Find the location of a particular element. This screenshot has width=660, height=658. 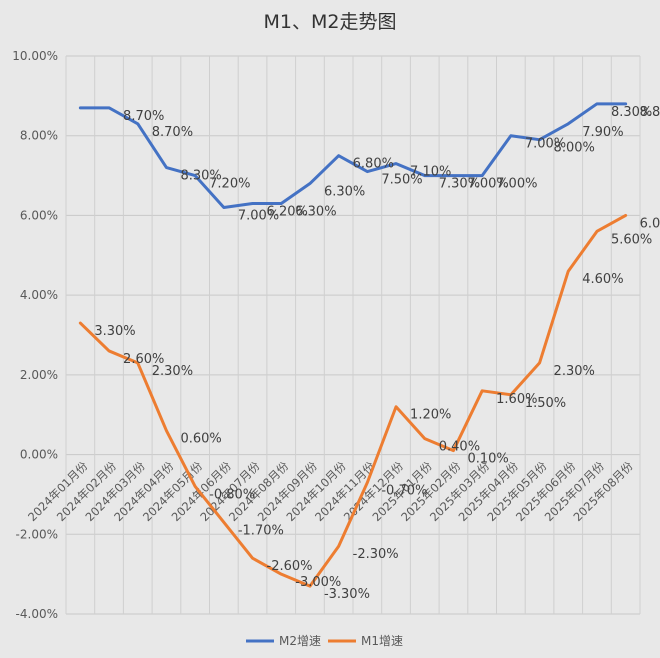

data-label-m2: 6.80% is located at coordinates (373, 164).